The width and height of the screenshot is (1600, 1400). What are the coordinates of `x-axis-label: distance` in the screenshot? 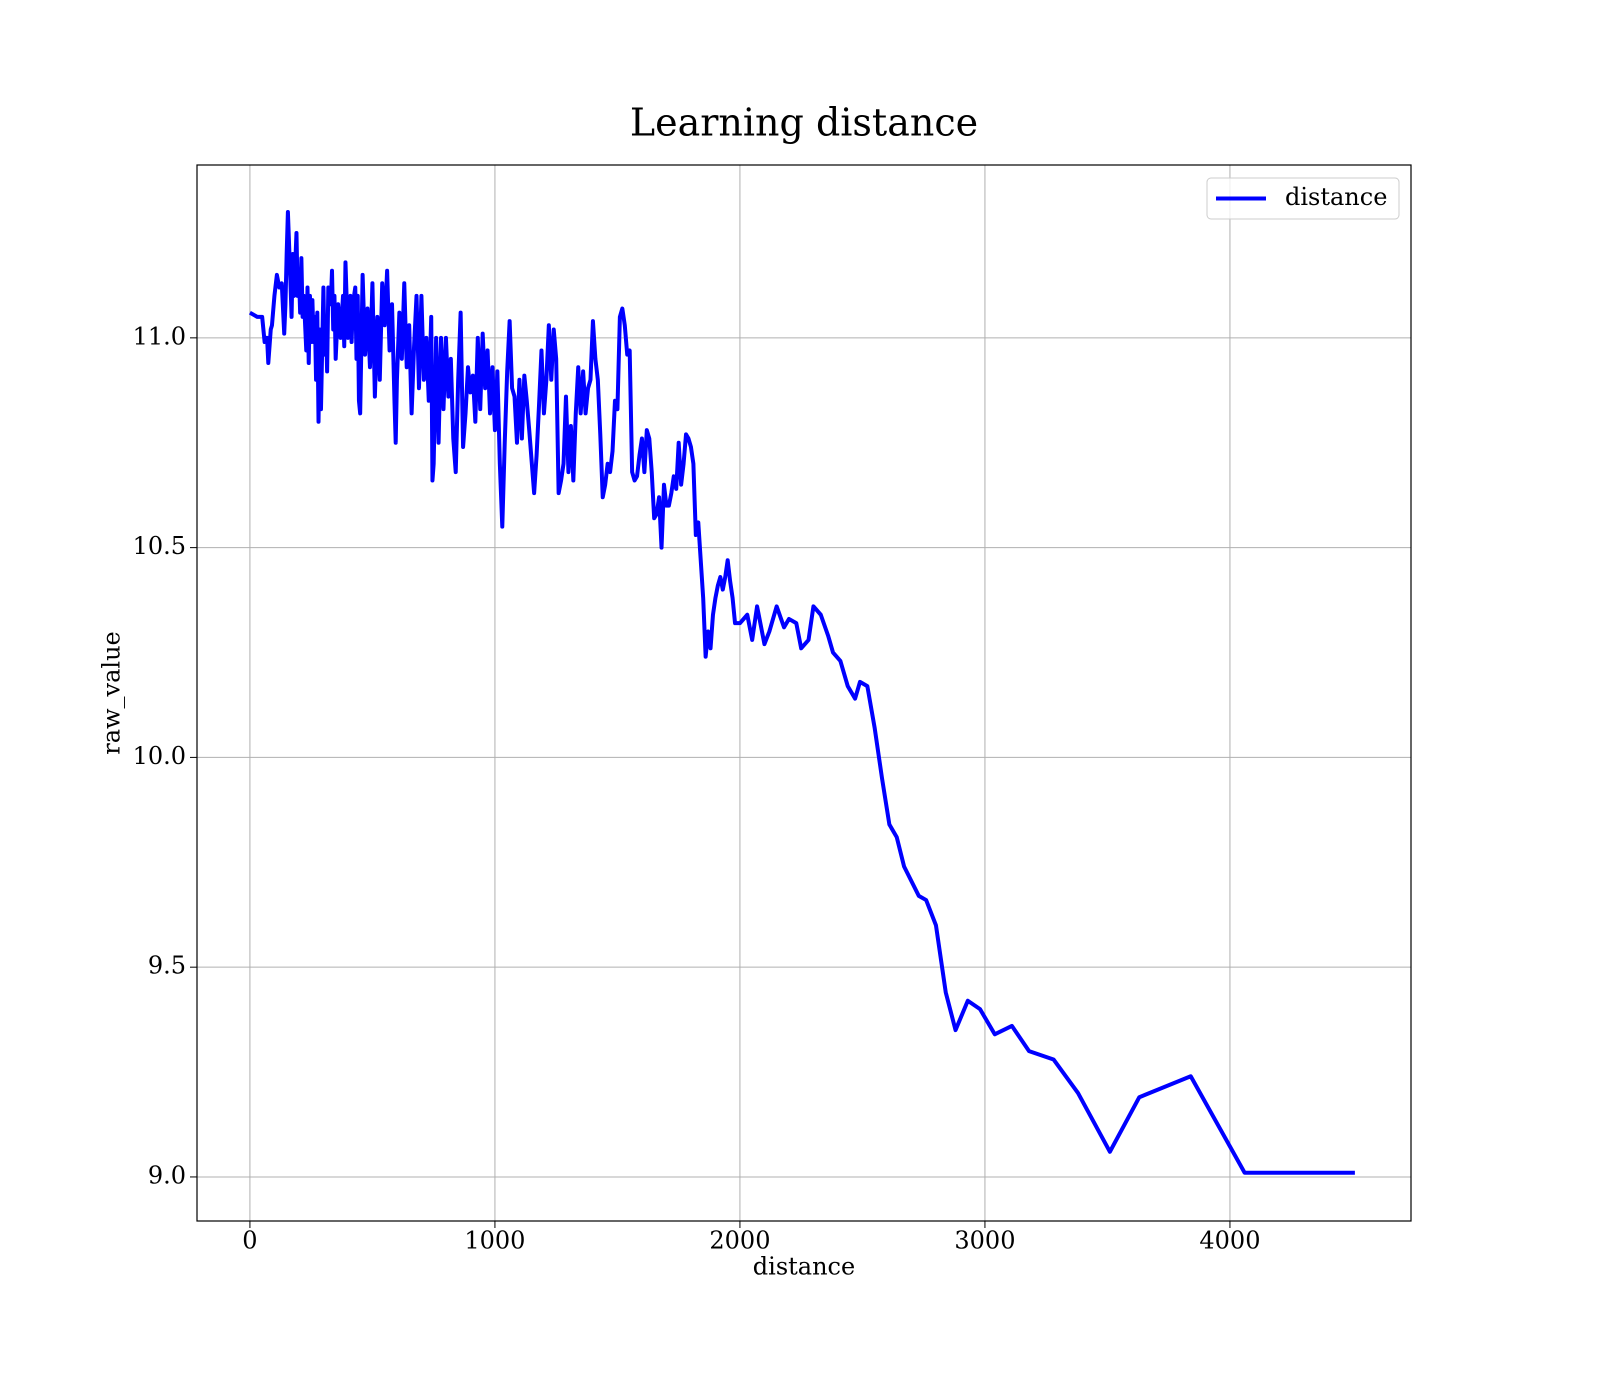 It's located at (804, 1267).